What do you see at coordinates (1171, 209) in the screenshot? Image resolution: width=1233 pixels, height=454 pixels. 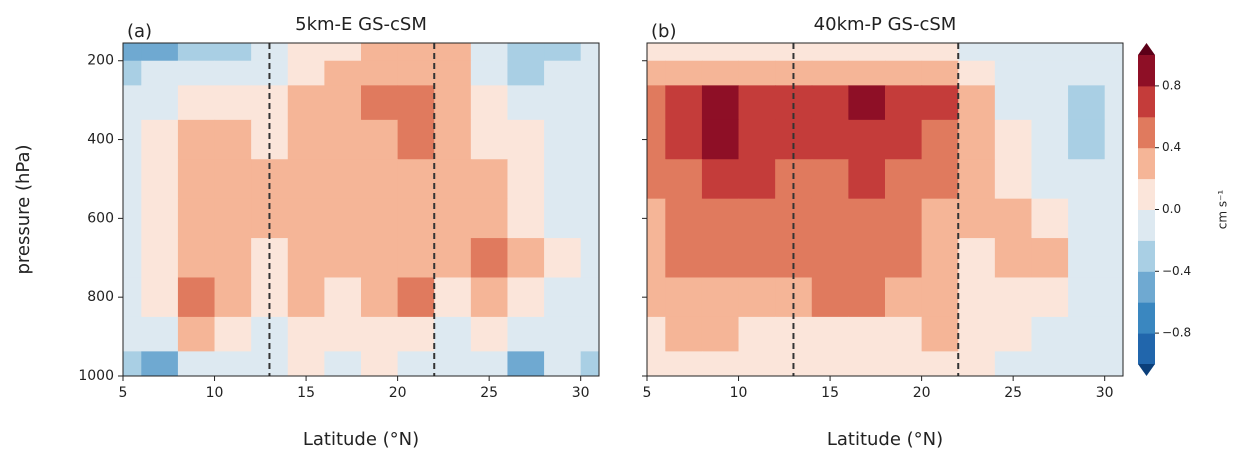 I see `colorbar-tick-label: 0.0` at bounding box center [1171, 209].